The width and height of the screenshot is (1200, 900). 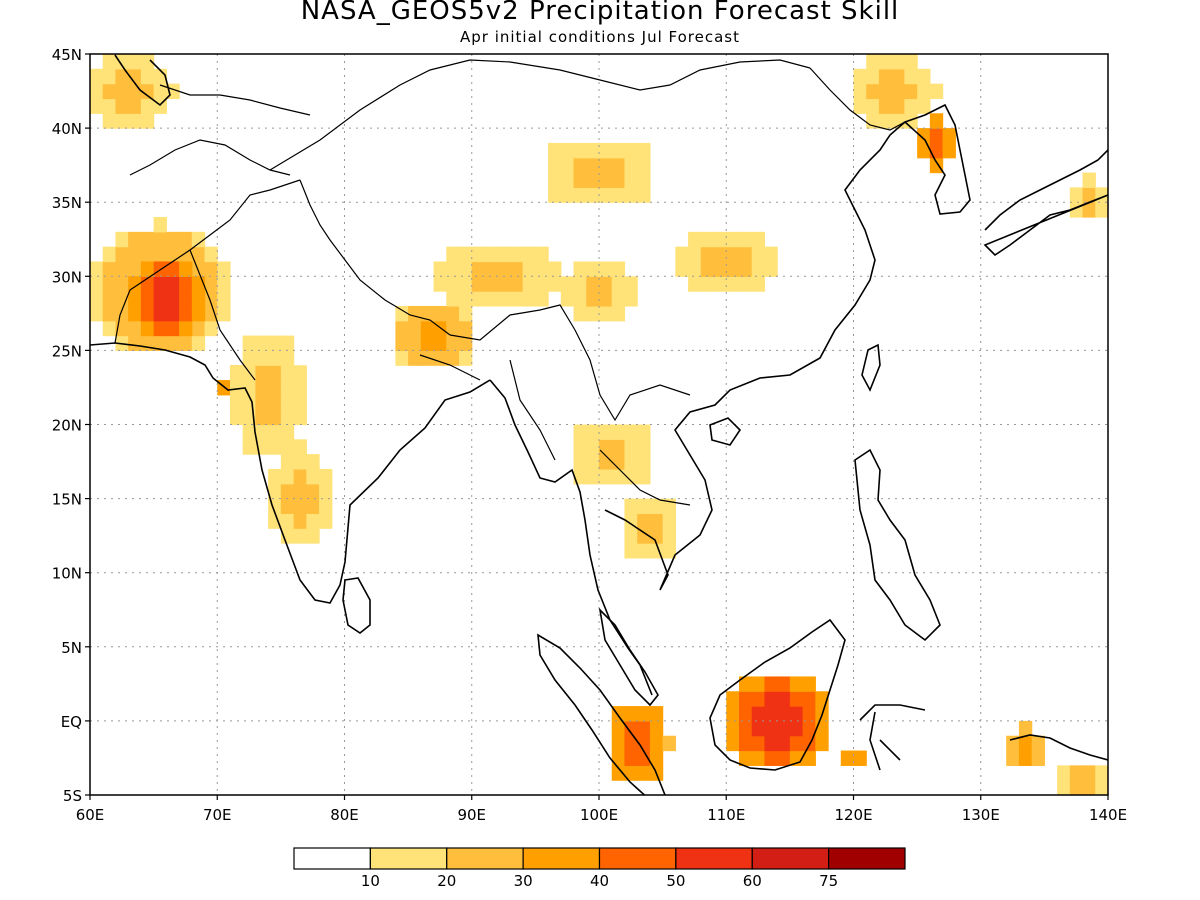 I want to click on y-tick-label: EQ, so click(x=71, y=722).